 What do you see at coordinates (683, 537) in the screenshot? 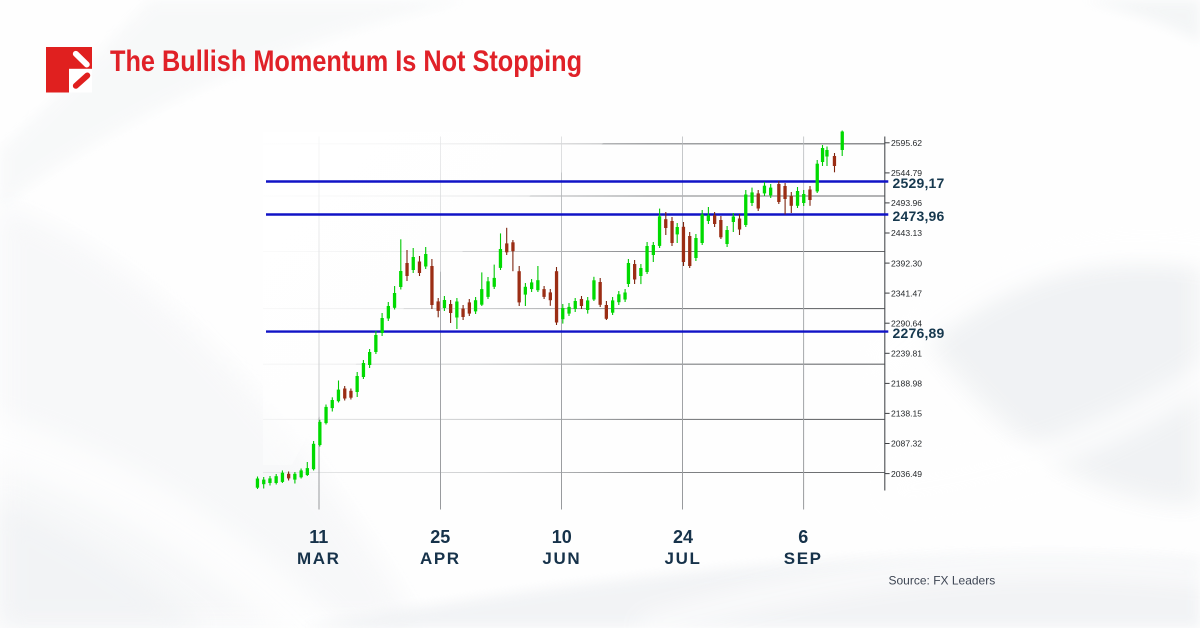
I see `svg-text: 24` at bounding box center [683, 537].